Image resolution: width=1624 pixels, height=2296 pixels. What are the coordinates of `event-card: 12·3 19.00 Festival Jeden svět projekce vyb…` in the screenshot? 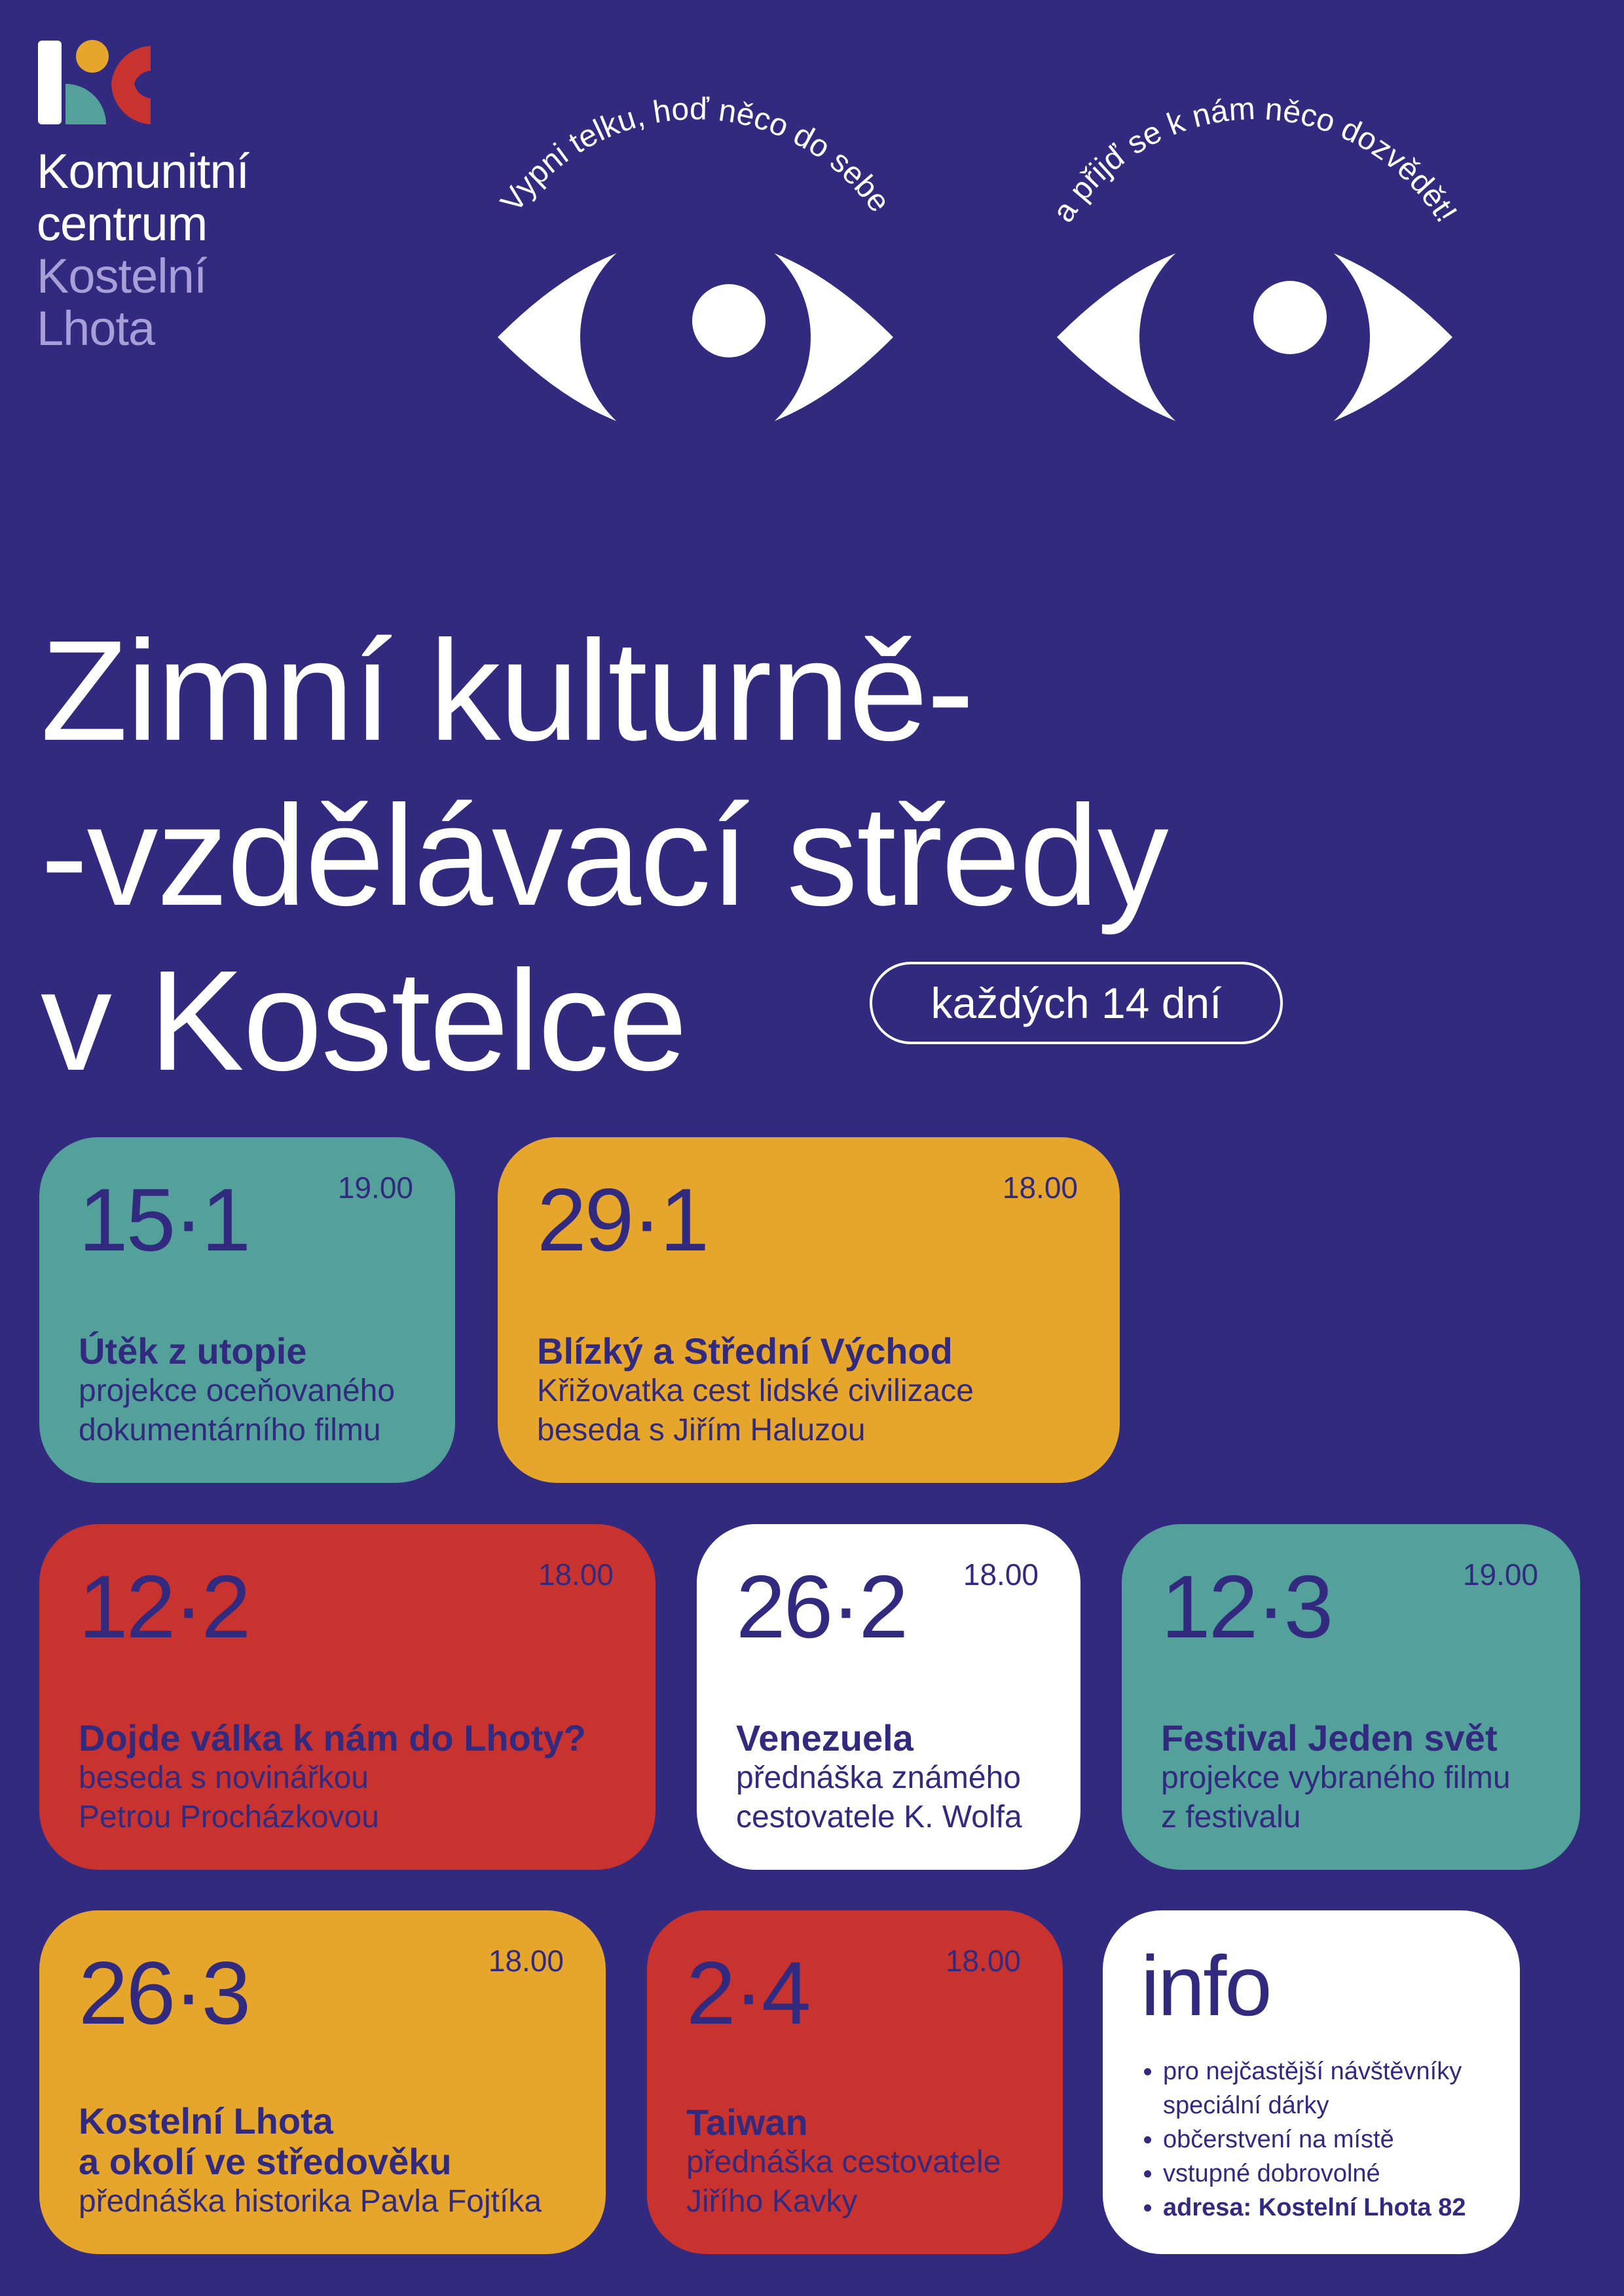 It's located at (1351, 1697).